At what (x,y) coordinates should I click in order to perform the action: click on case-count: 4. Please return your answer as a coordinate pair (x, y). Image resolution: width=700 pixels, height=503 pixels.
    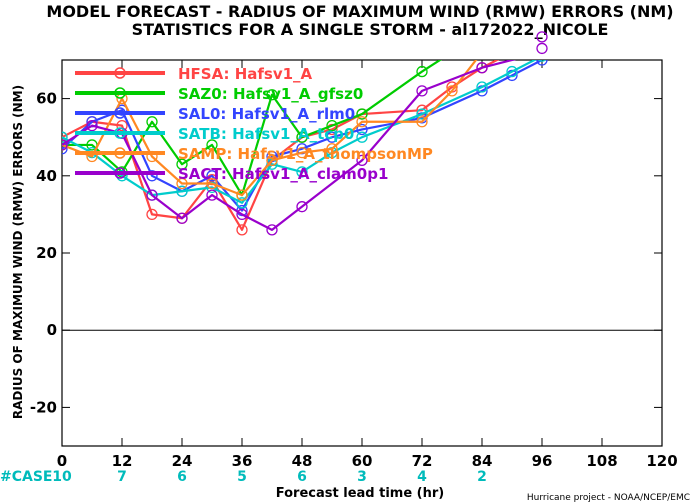
    Looking at the image, I should click on (422, 477).